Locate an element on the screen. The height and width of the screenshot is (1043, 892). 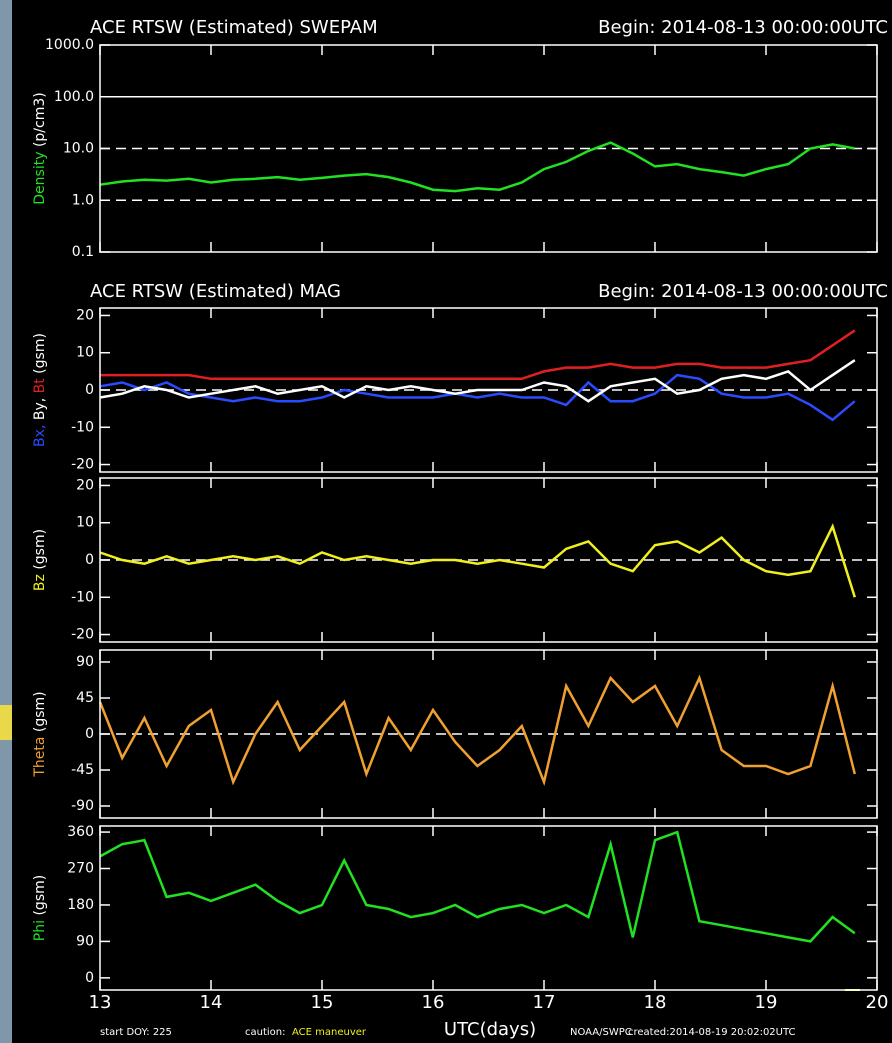
y-tick-label: 45 is located at coordinates (85, 698).